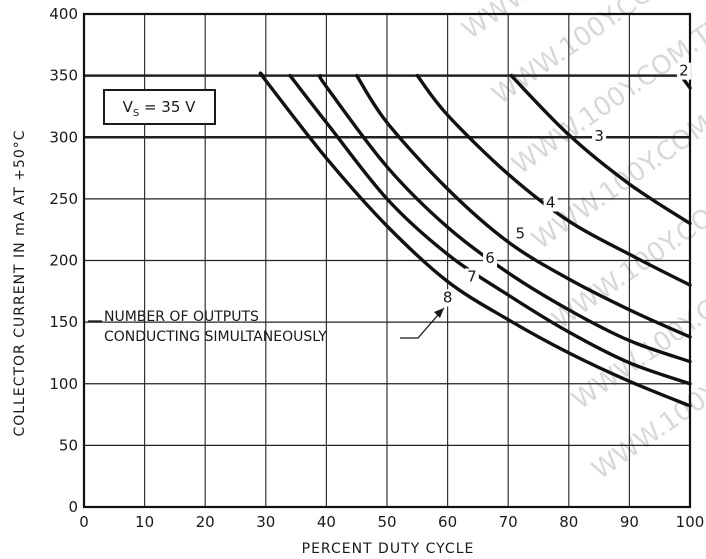  What do you see at coordinates (386, 522) in the screenshot?
I see `x-tick-label: 50` at bounding box center [386, 522].